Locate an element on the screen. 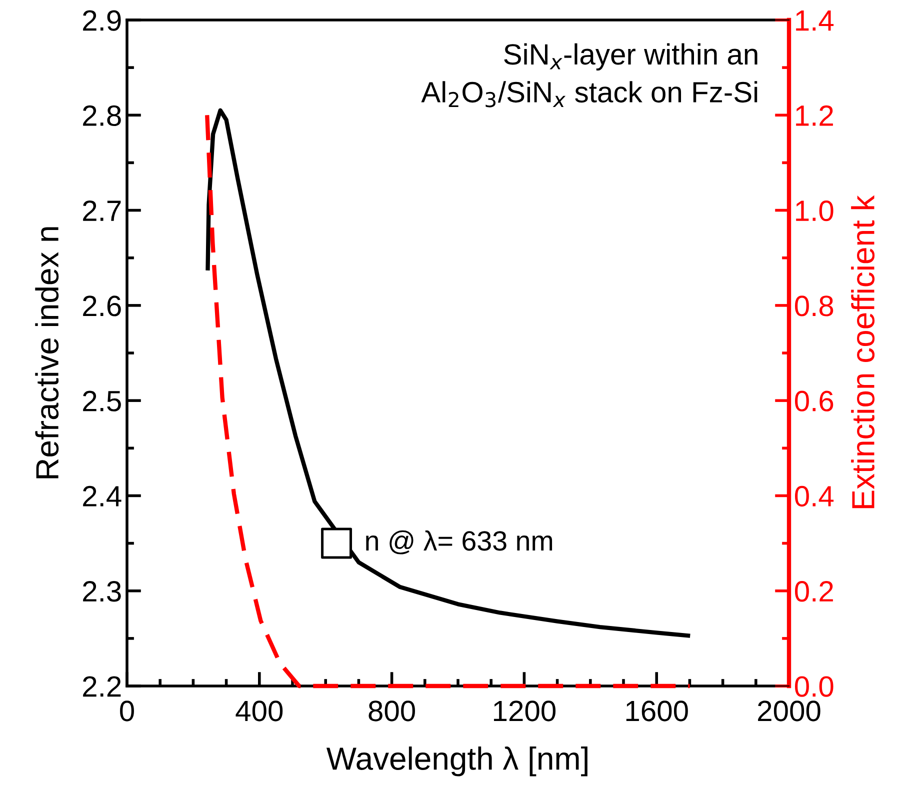 This screenshot has height=804, width=911. x-tick-label: 800 is located at coordinates (391, 711).